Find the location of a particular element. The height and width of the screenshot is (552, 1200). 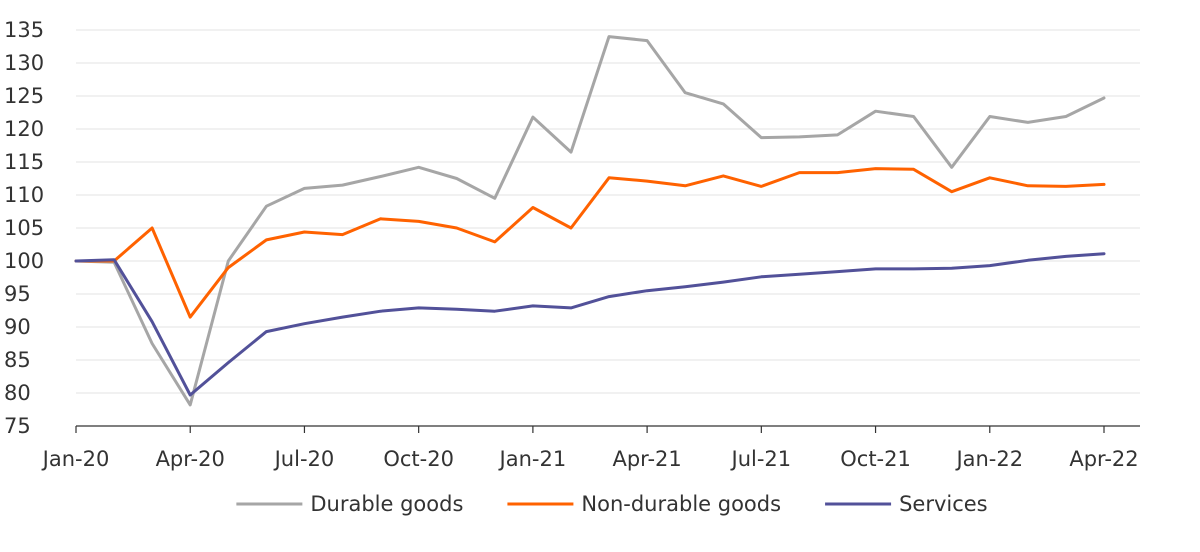

legend: Durable goods Non-durable goods Services is located at coordinates (612, 504).